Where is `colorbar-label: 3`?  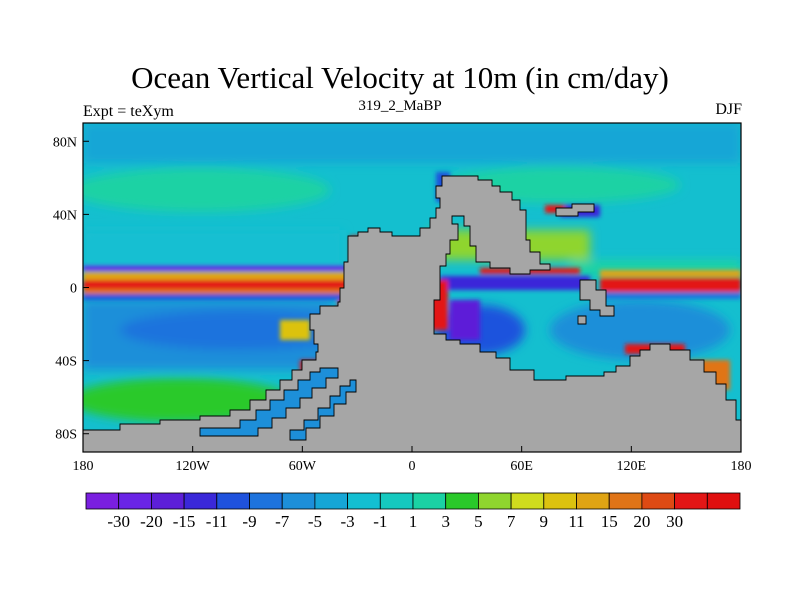
colorbar-label: 3 is located at coordinates (445, 521).